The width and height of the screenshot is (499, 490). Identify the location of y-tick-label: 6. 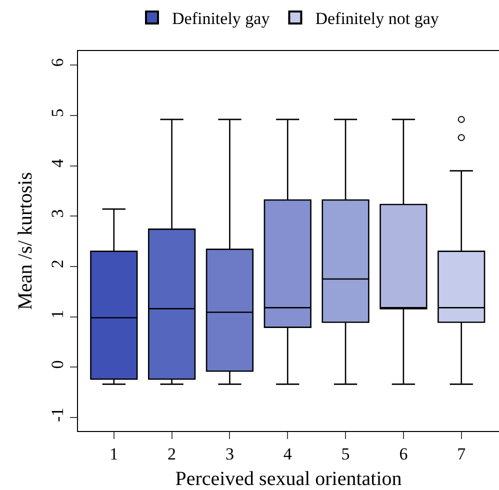
(58, 62).